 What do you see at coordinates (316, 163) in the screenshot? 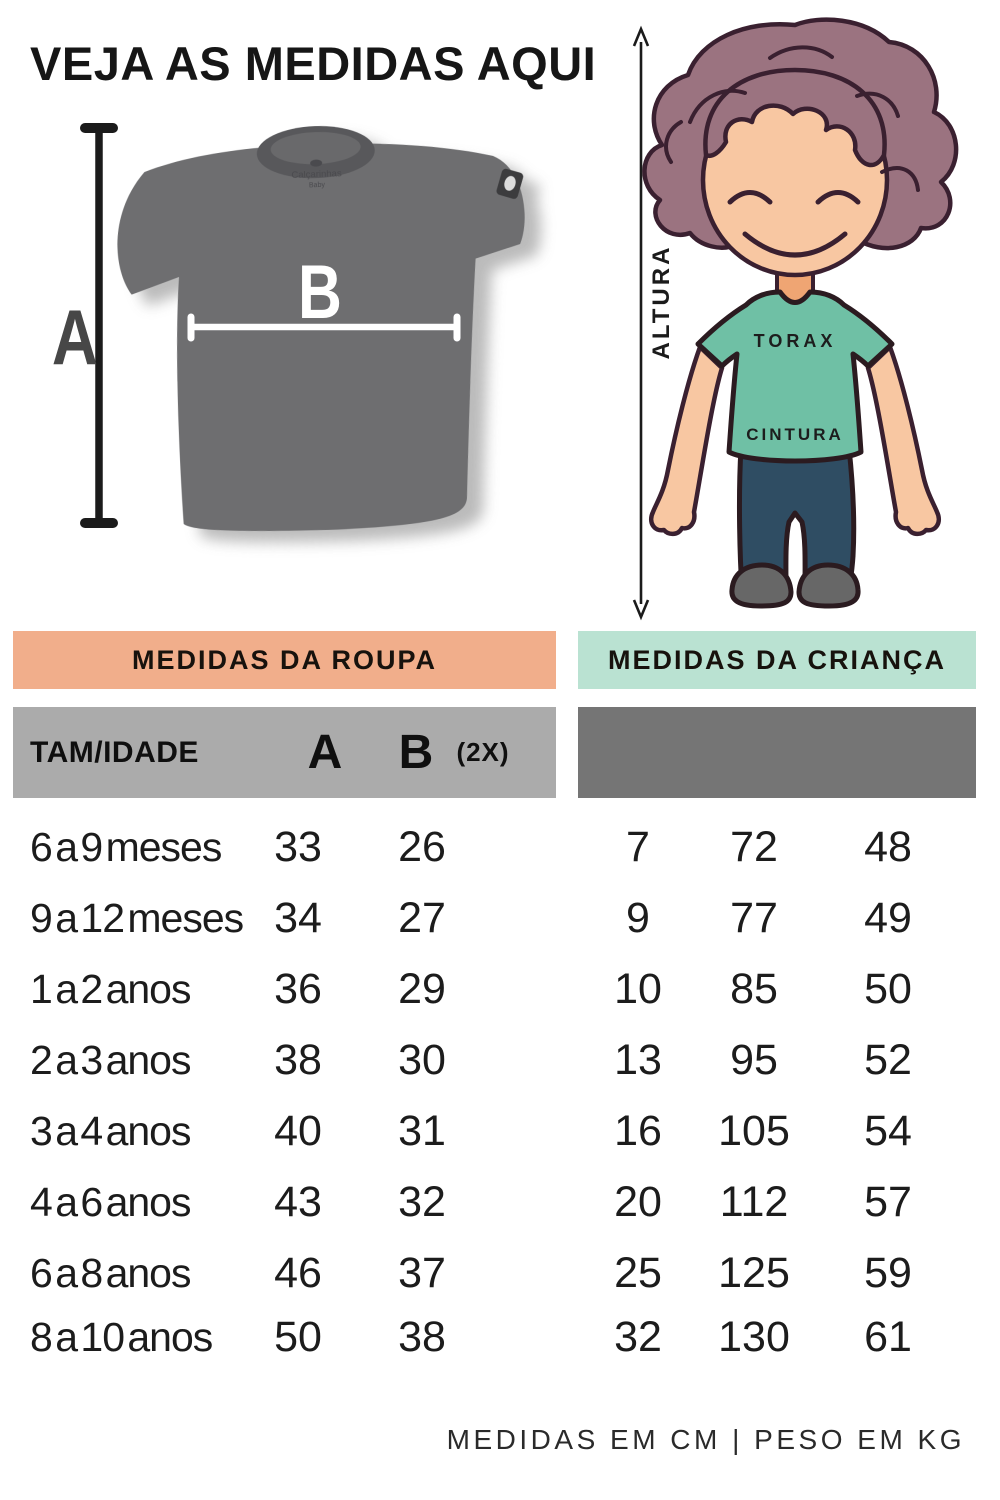
I see `brand-cloud-icon` at bounding box center [316, 163].